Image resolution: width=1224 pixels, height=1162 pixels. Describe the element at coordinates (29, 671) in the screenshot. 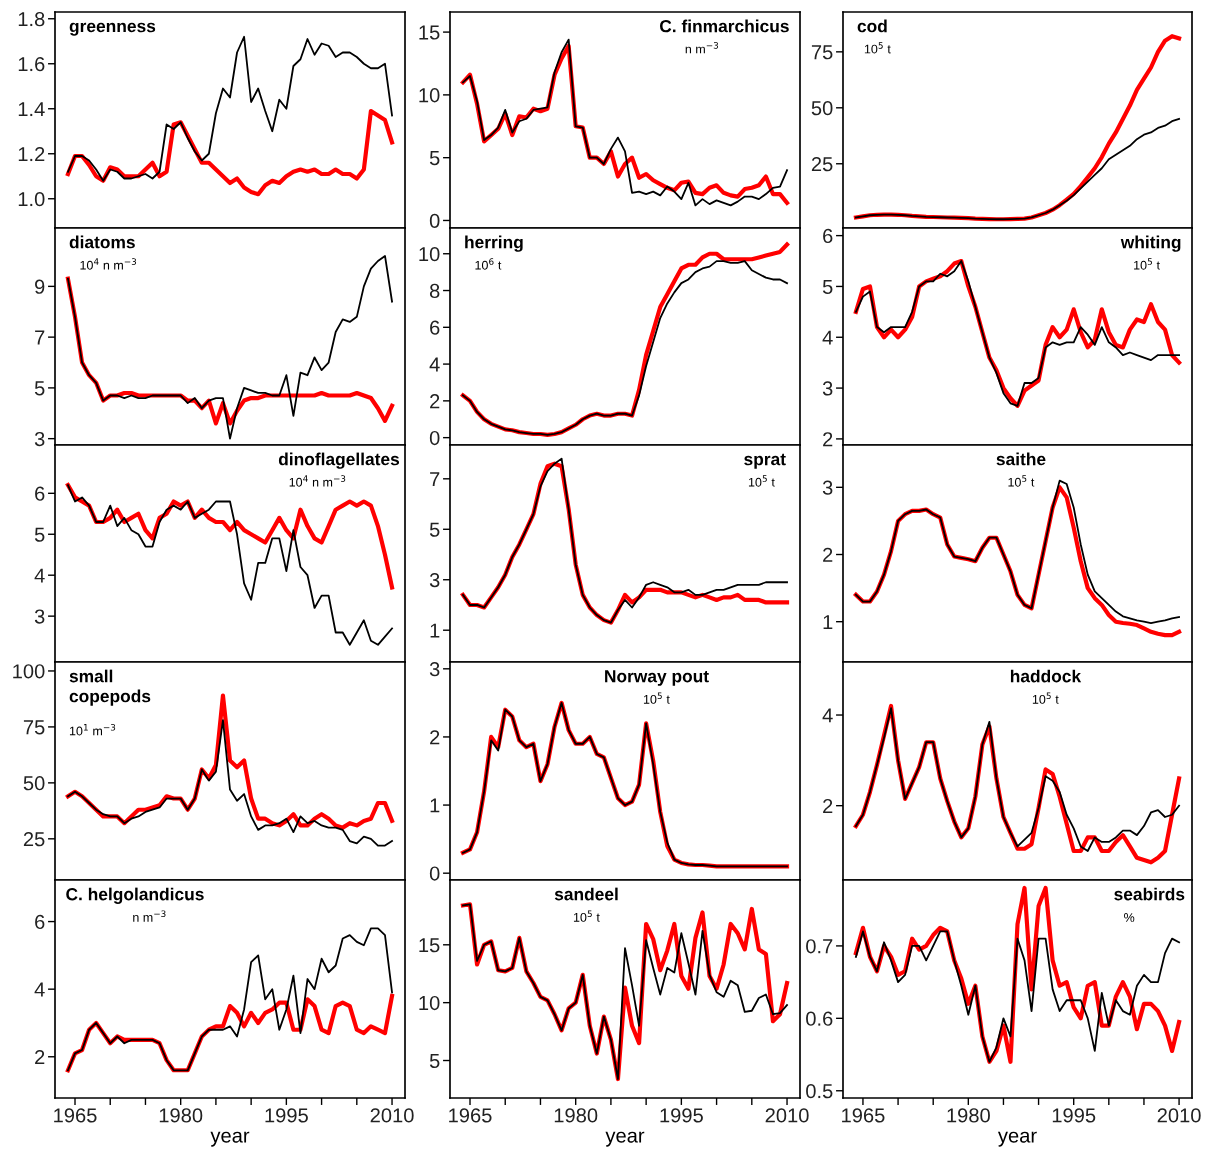

I see `y-tick-label: 100` at that location.